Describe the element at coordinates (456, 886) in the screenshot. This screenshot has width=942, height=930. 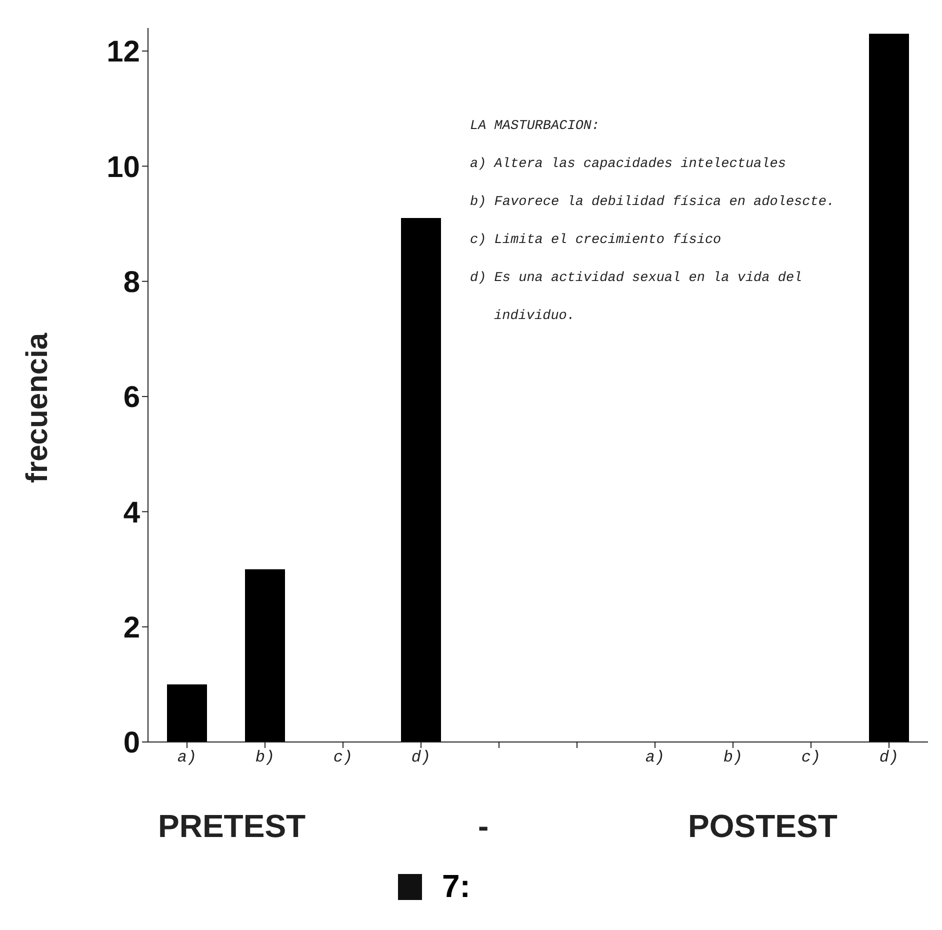
I see `text: 7:` at that location.